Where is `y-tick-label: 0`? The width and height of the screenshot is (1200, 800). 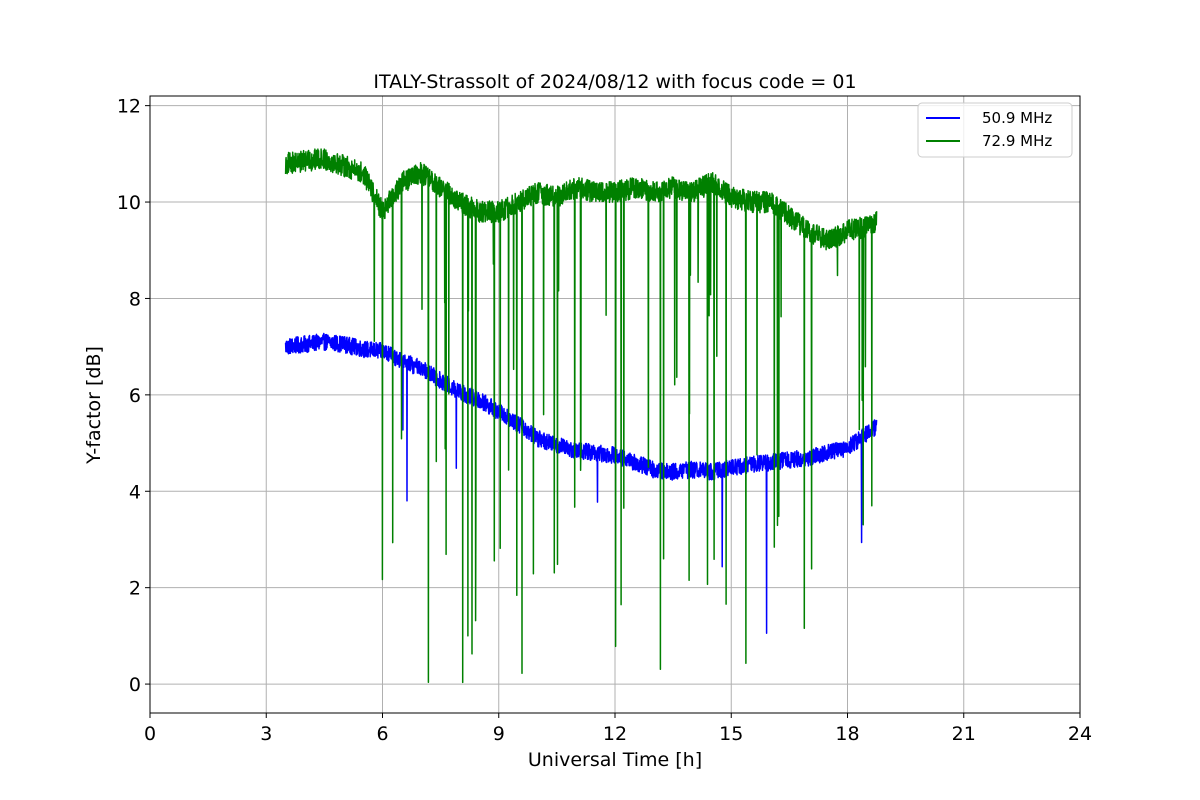 y-tick-label: 0 is located at coordinates (135, 685).